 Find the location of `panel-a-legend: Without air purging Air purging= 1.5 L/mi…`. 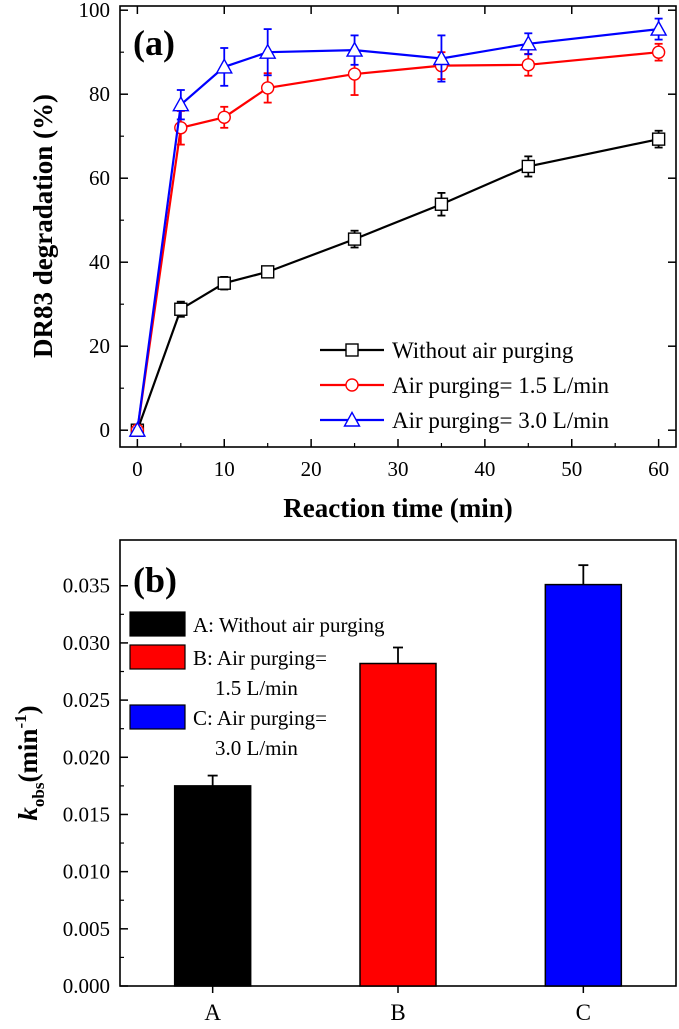

panel-a-legend: Without air purging Air purging= 1.5 L/mi… is located at coordinates (464, 385).